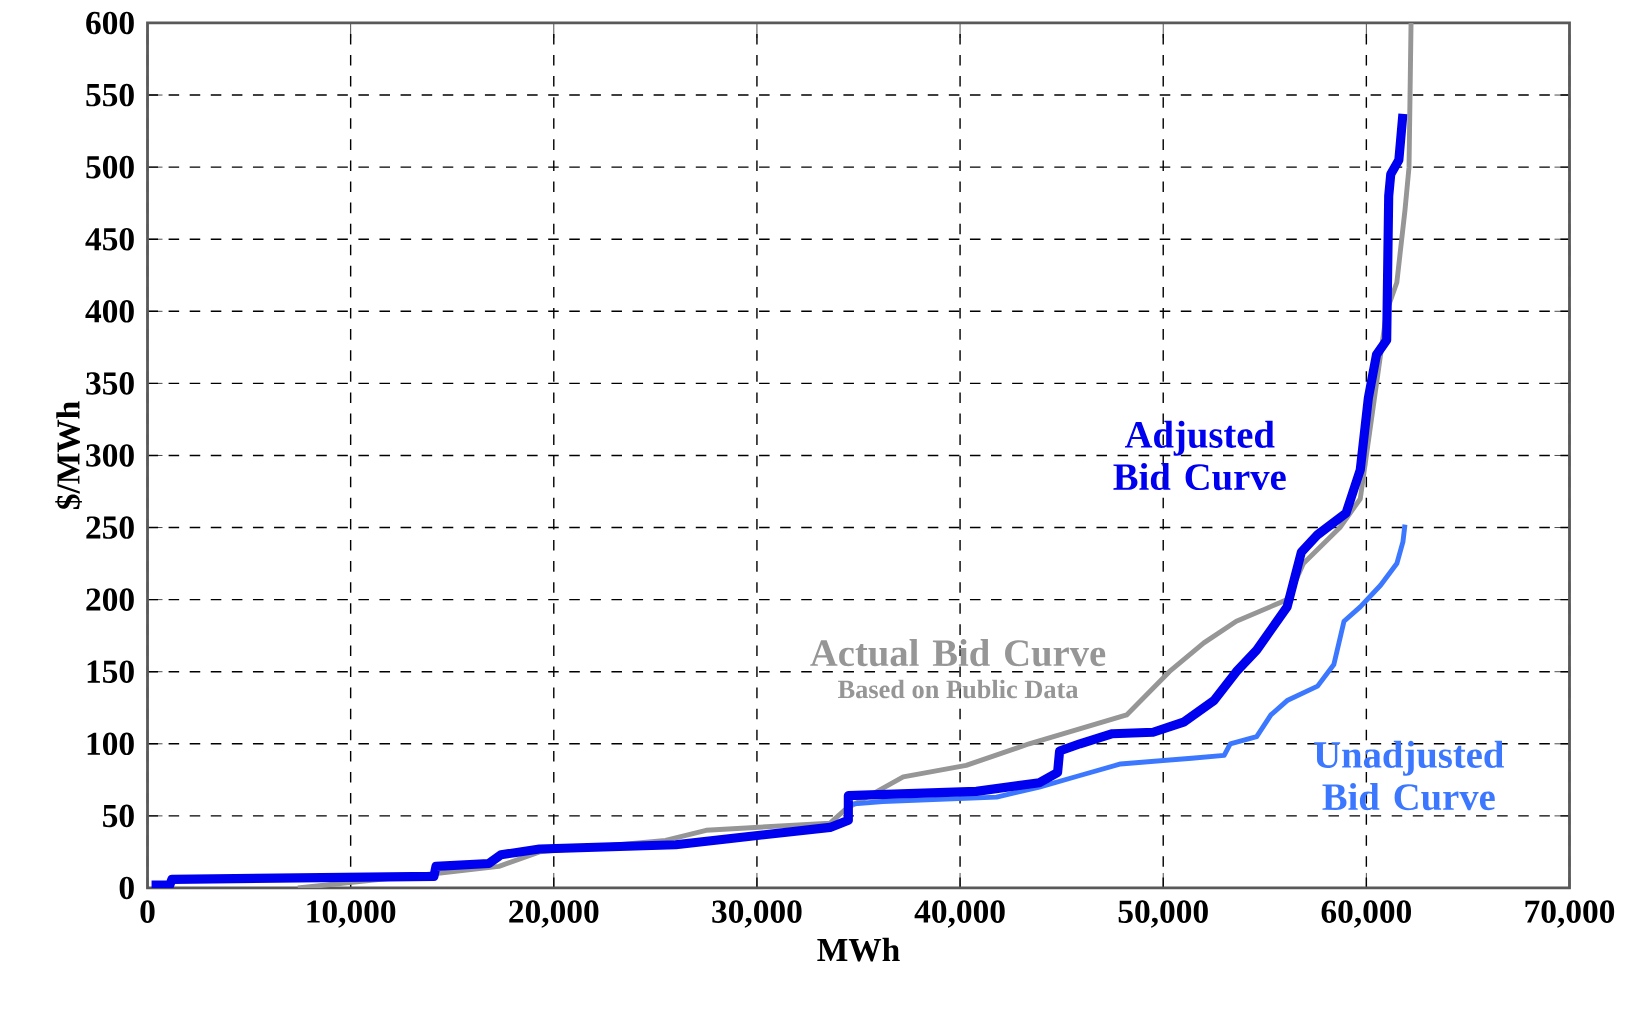  I want to click on y-axis-title: $/MWh, so click(68, 455).